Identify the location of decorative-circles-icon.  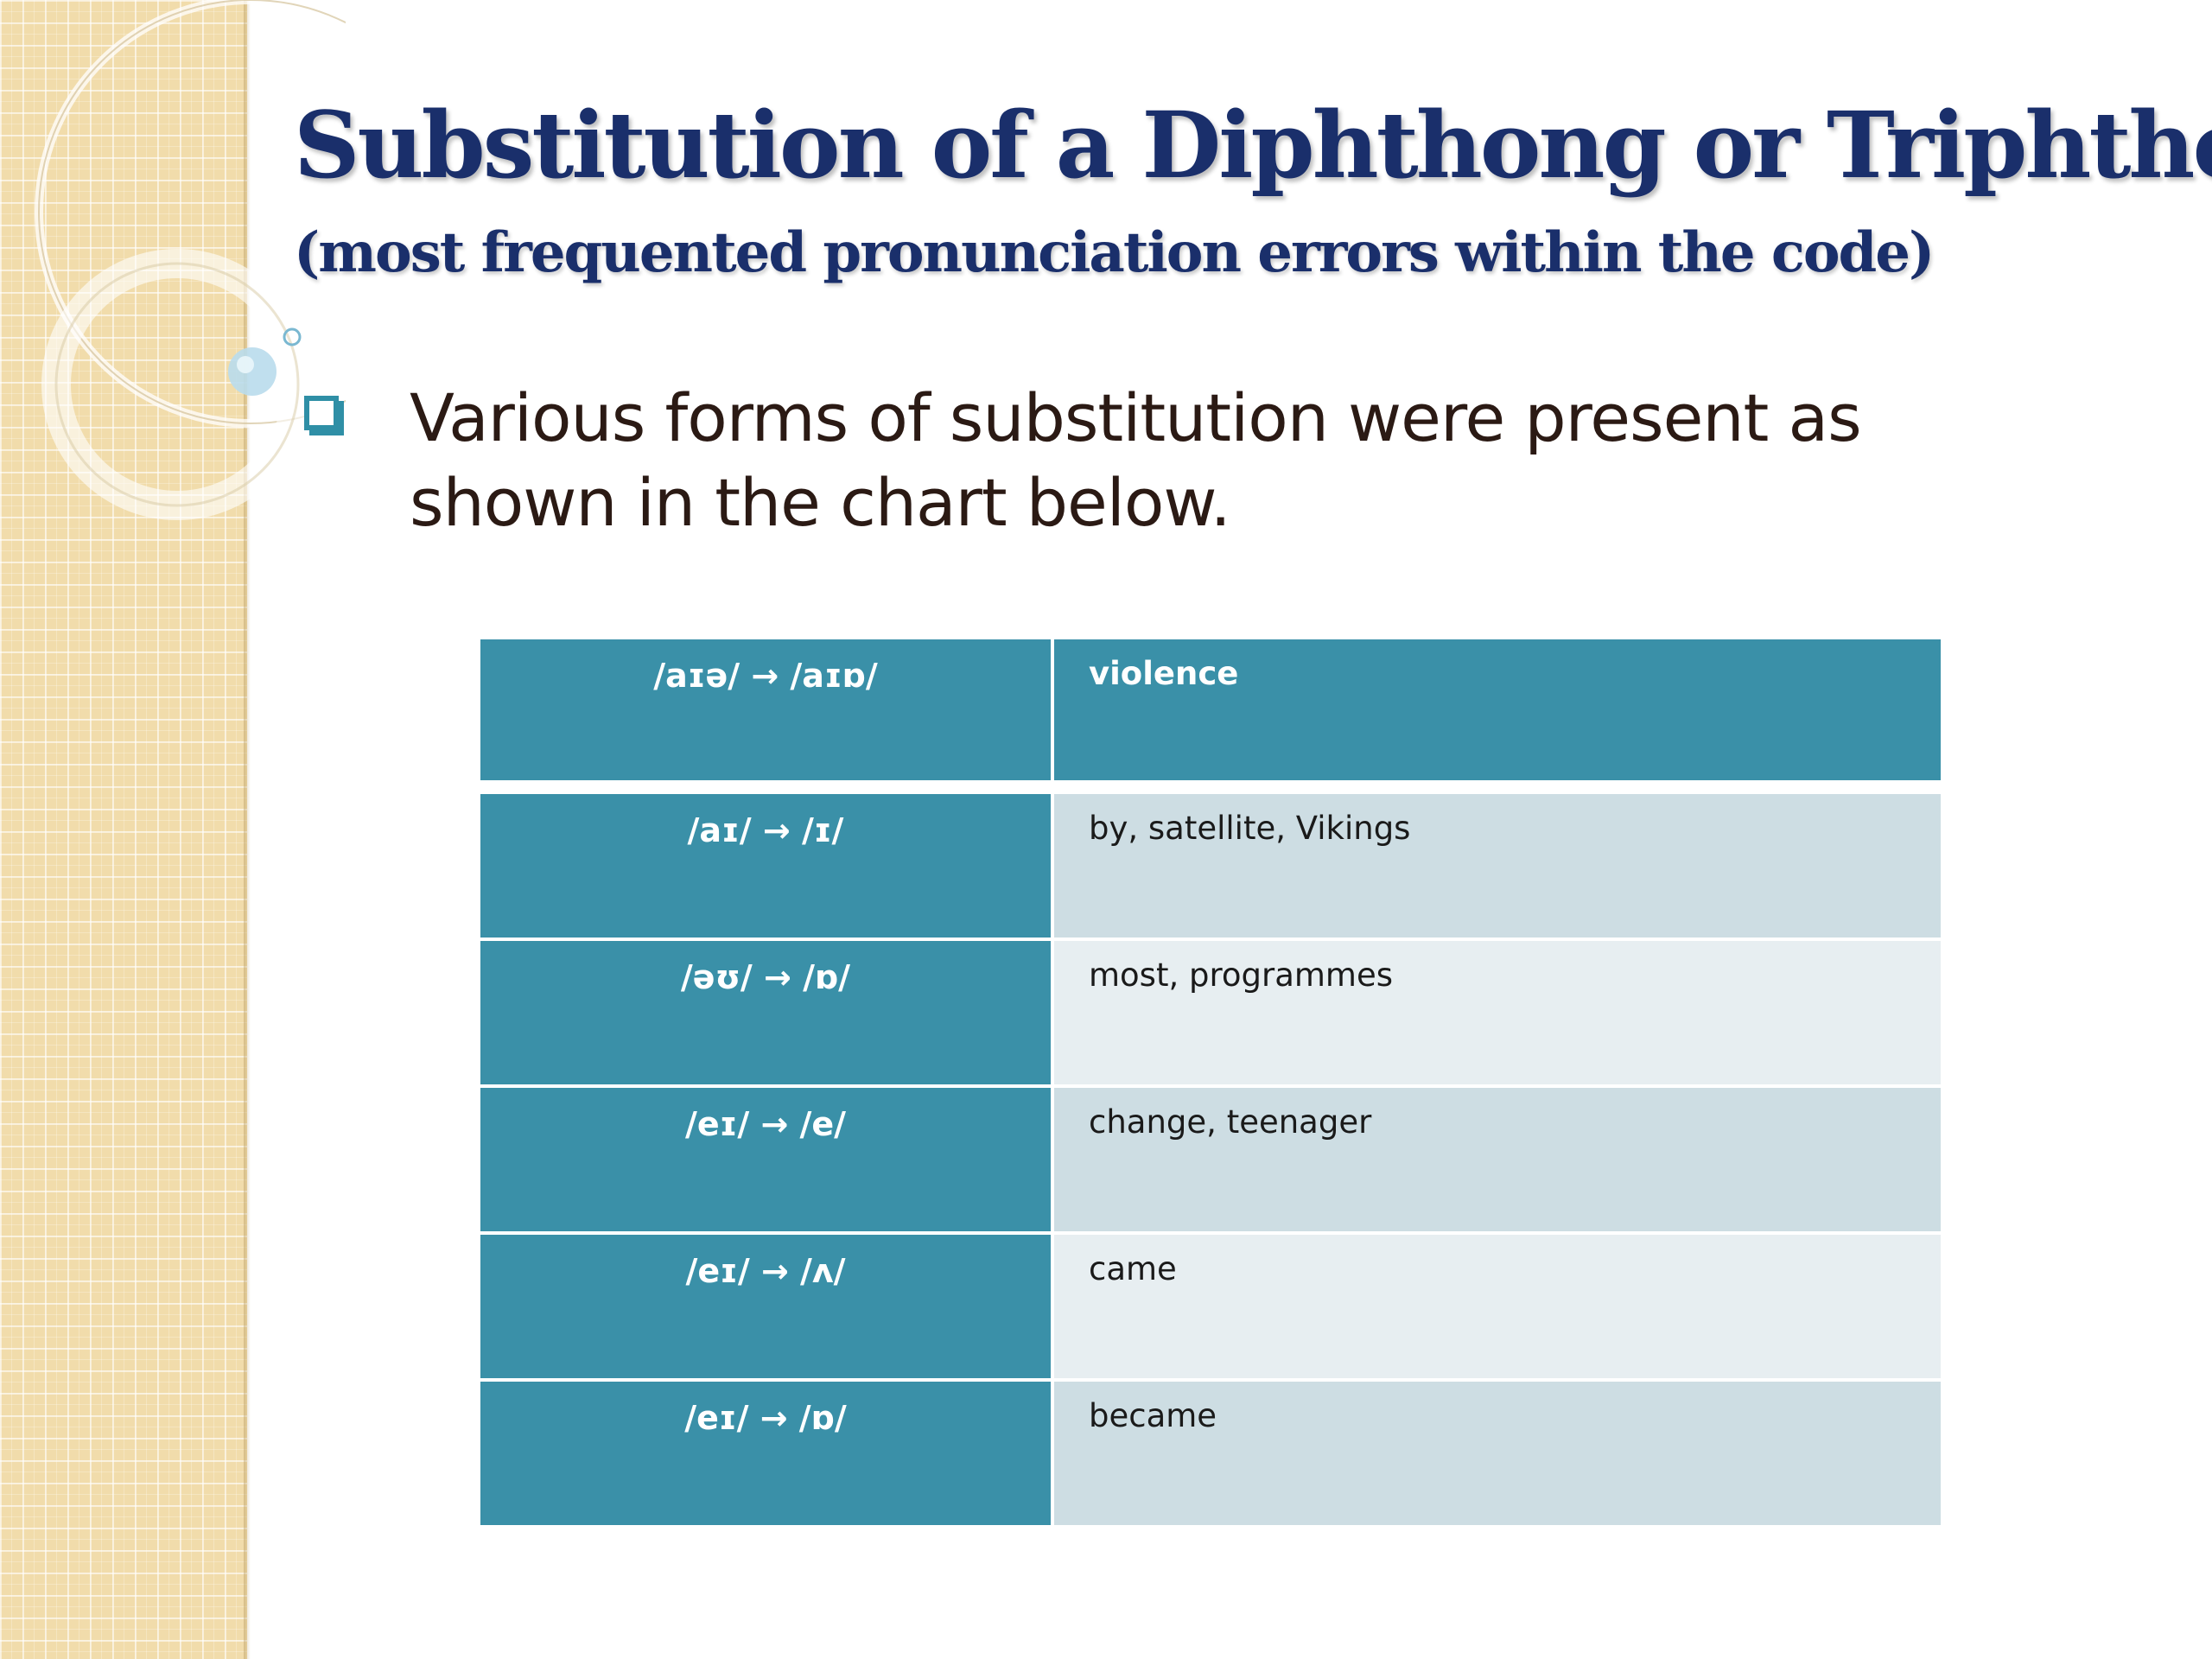
(190, 260).